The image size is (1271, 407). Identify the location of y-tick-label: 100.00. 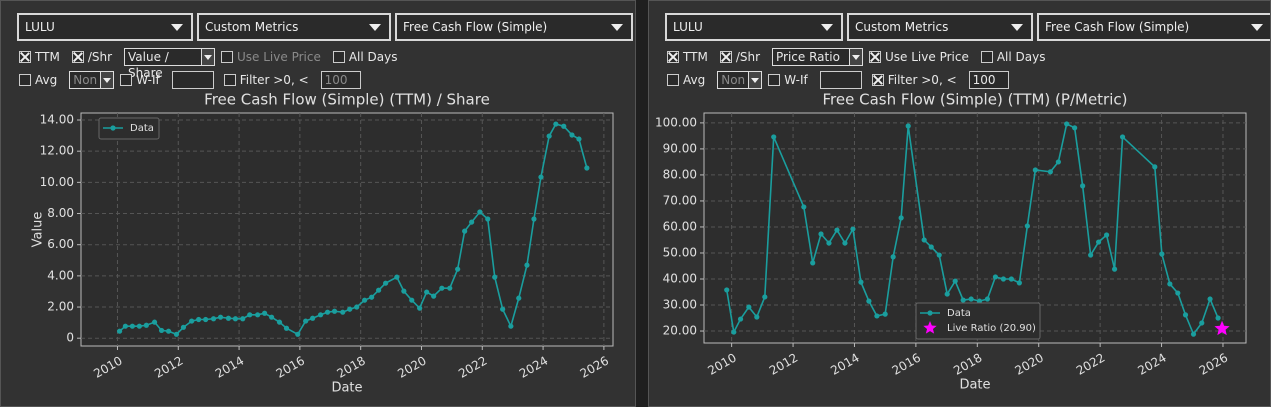
(676, 122).